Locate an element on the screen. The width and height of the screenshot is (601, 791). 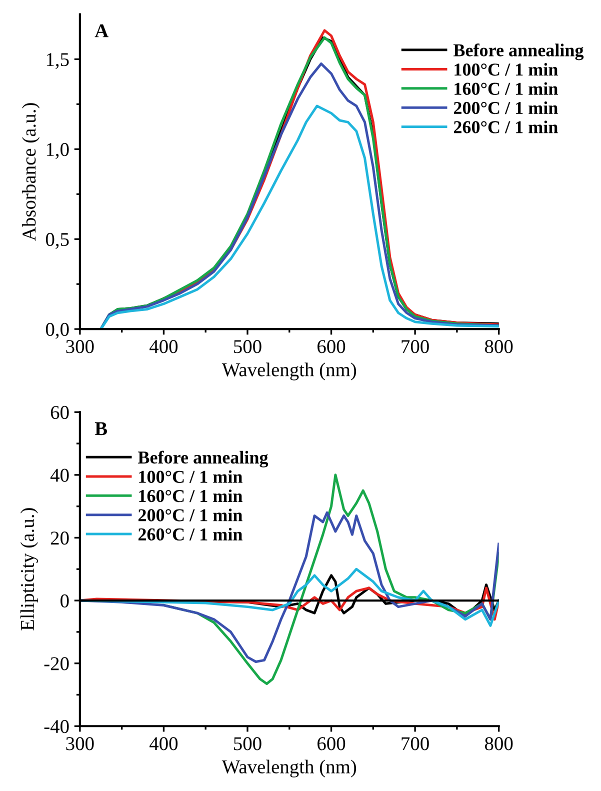
y-tick-label: 20 is located at coordinates (59, 538).